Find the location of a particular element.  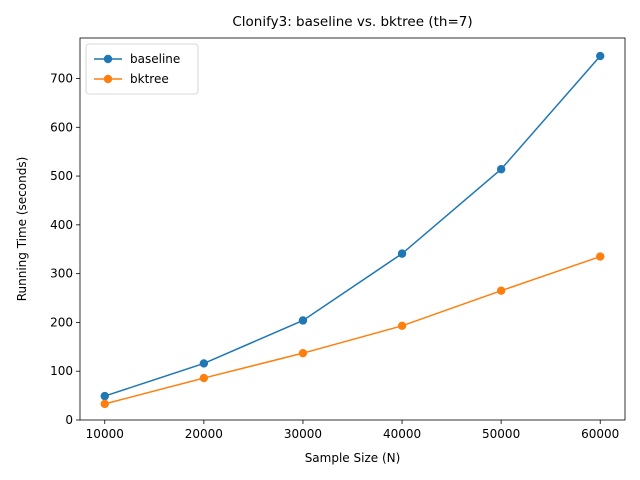

x-tick-label: 50000 is located at coordinates (501, 434).